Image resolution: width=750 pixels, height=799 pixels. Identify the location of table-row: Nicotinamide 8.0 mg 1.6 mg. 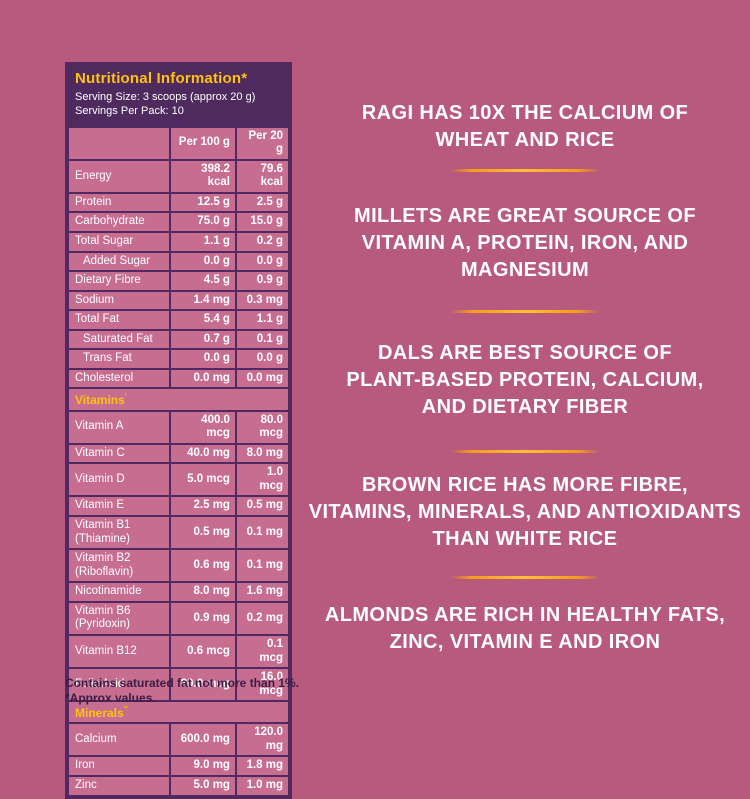
(179, 592).